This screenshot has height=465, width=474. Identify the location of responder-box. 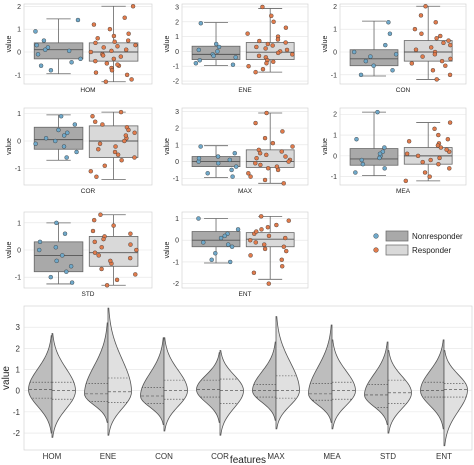
(428, 51).